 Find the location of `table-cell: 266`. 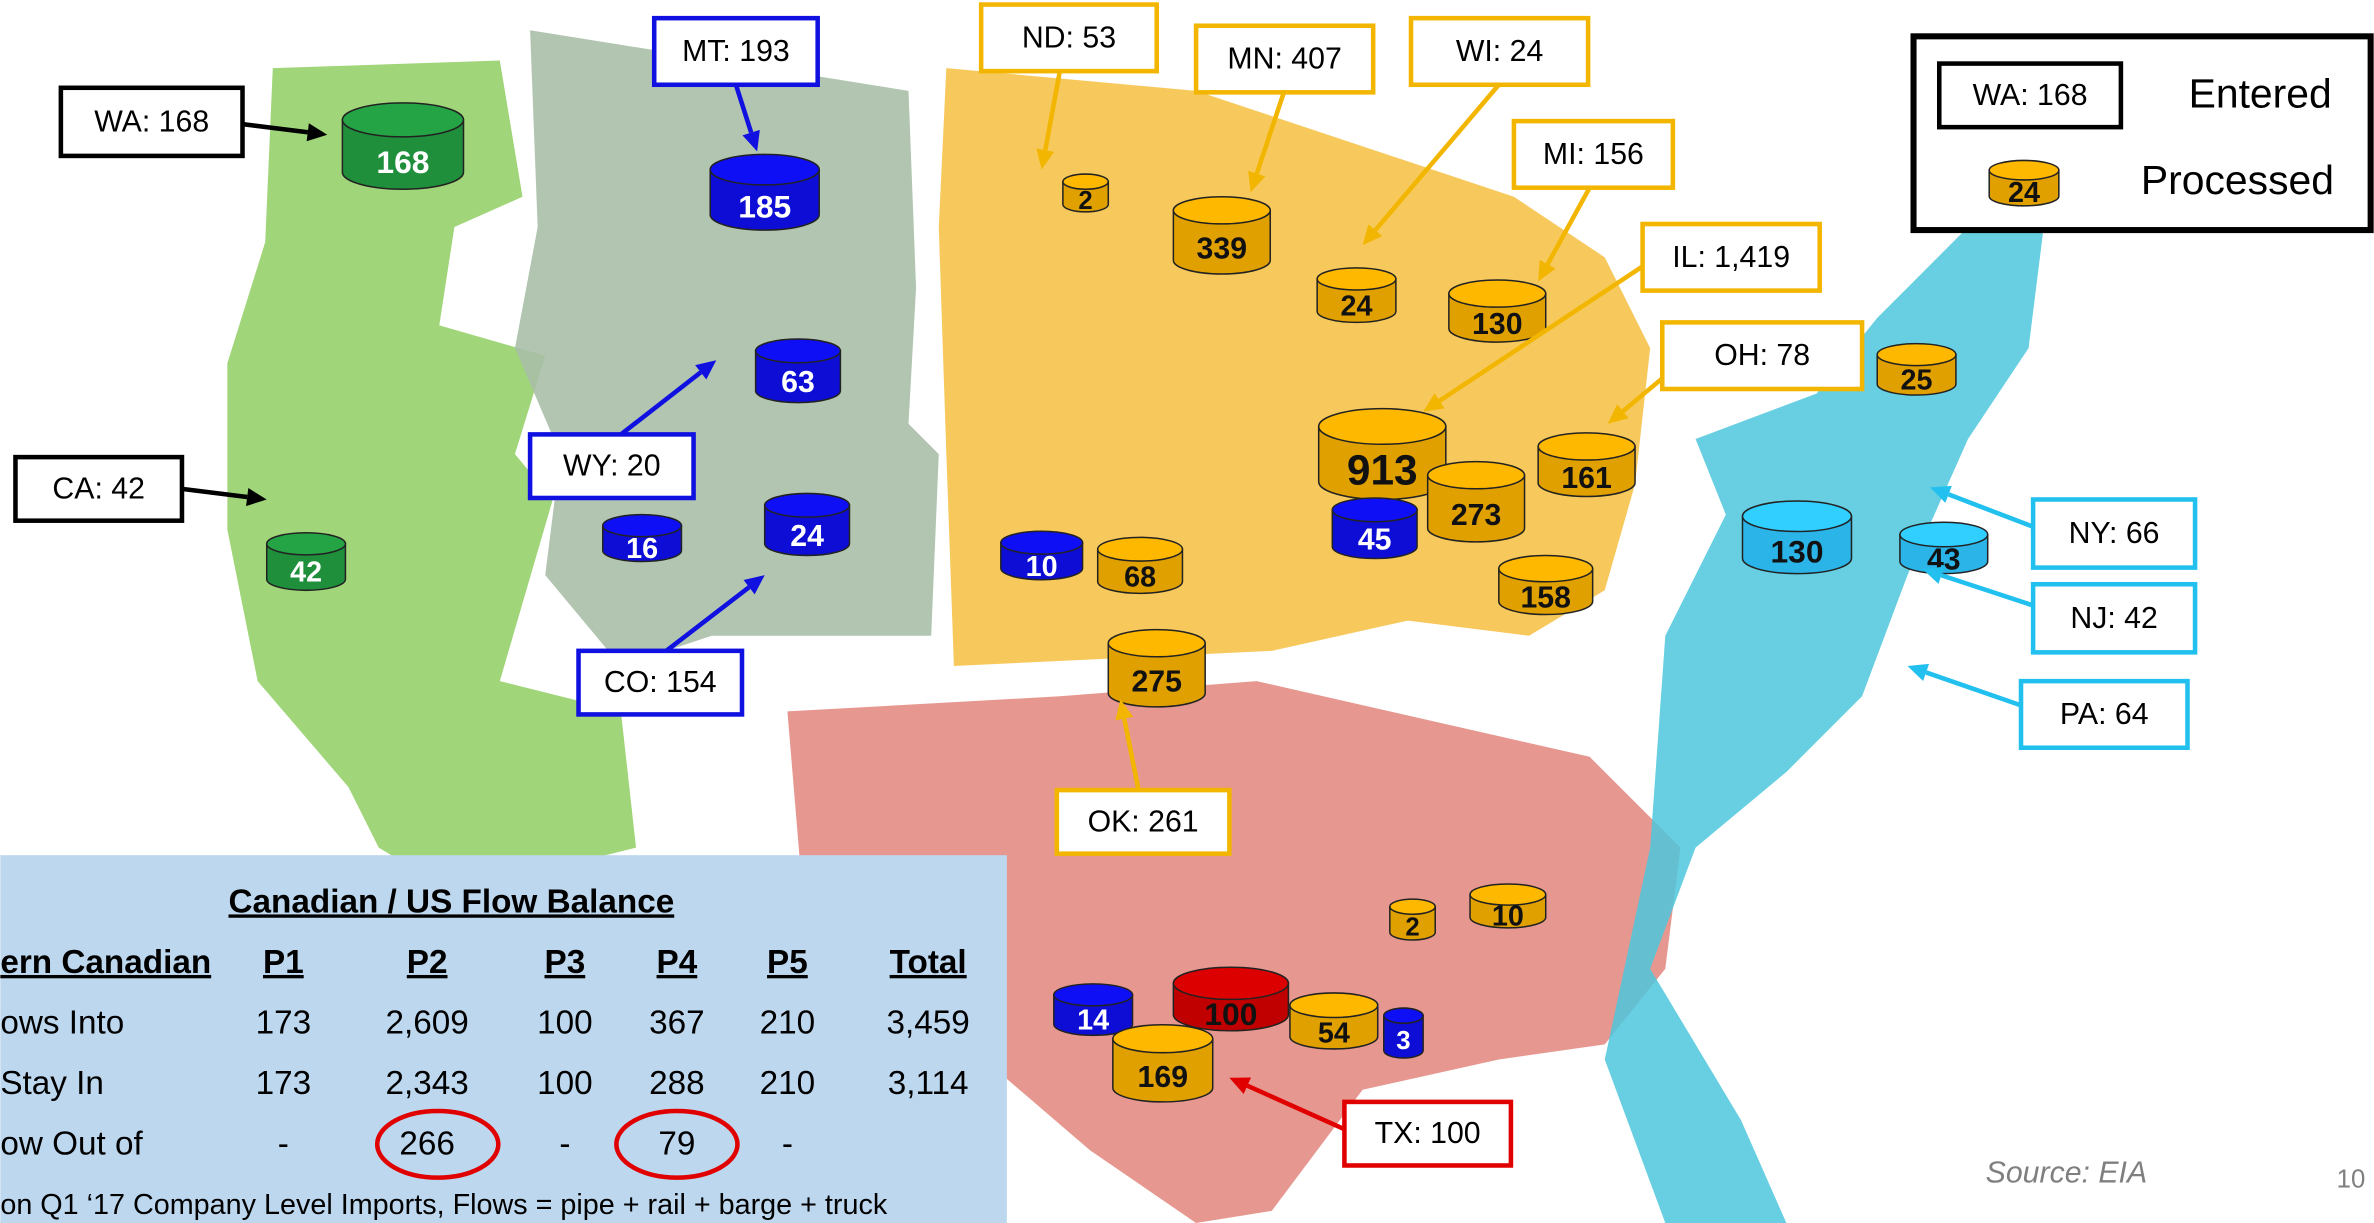

table-cell: 266 is located at coordinates (427, 1144).